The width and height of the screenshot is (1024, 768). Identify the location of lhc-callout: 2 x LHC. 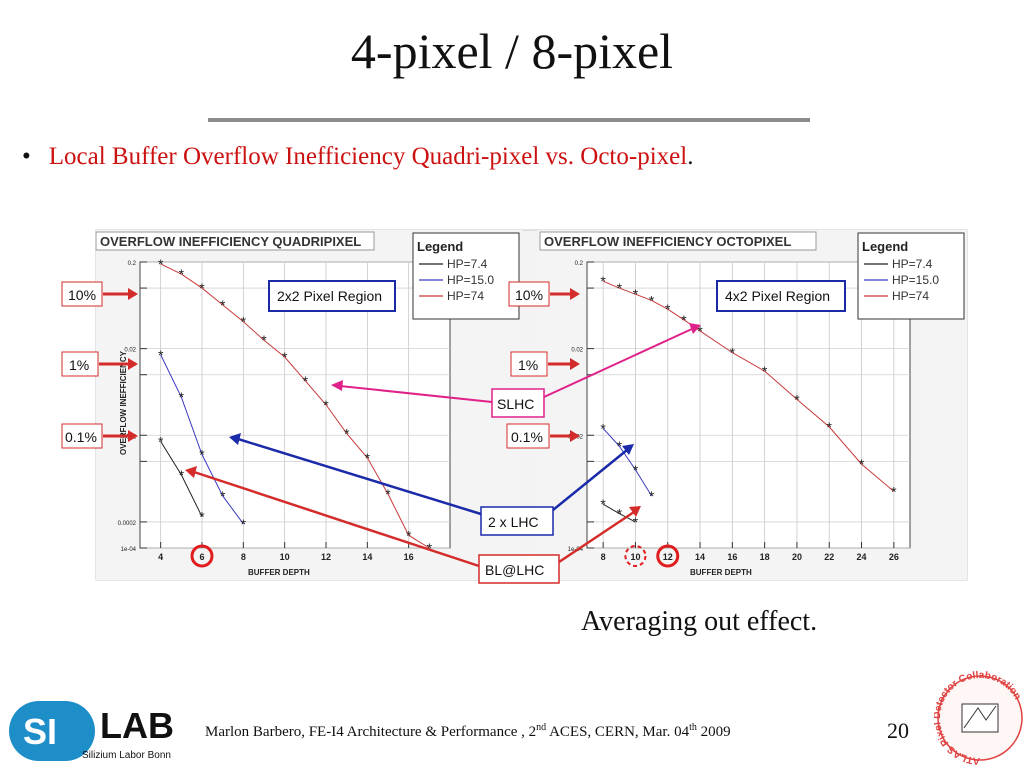
(431, 484).